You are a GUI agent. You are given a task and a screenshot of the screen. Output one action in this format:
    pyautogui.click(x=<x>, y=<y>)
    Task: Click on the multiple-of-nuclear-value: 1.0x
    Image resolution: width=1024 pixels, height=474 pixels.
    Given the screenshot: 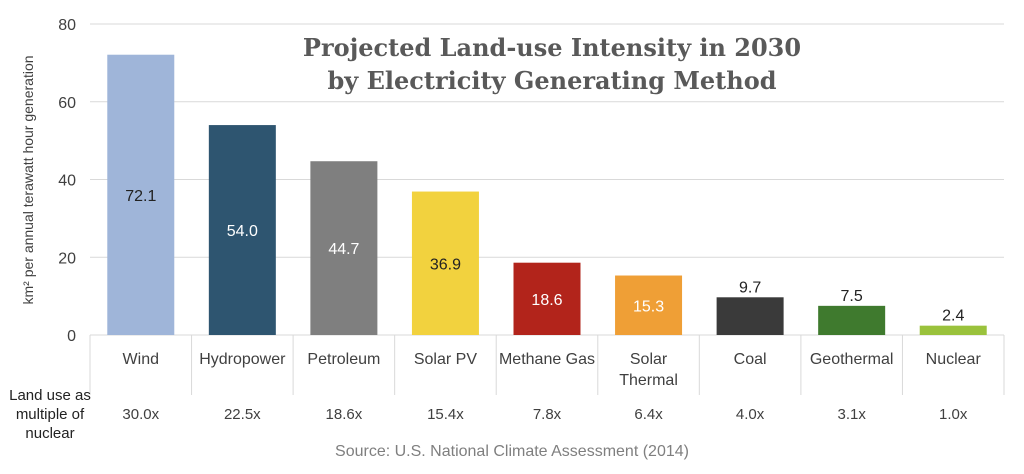 What is the action you would take?
    pyautogui.click(x=953, y=414)
    